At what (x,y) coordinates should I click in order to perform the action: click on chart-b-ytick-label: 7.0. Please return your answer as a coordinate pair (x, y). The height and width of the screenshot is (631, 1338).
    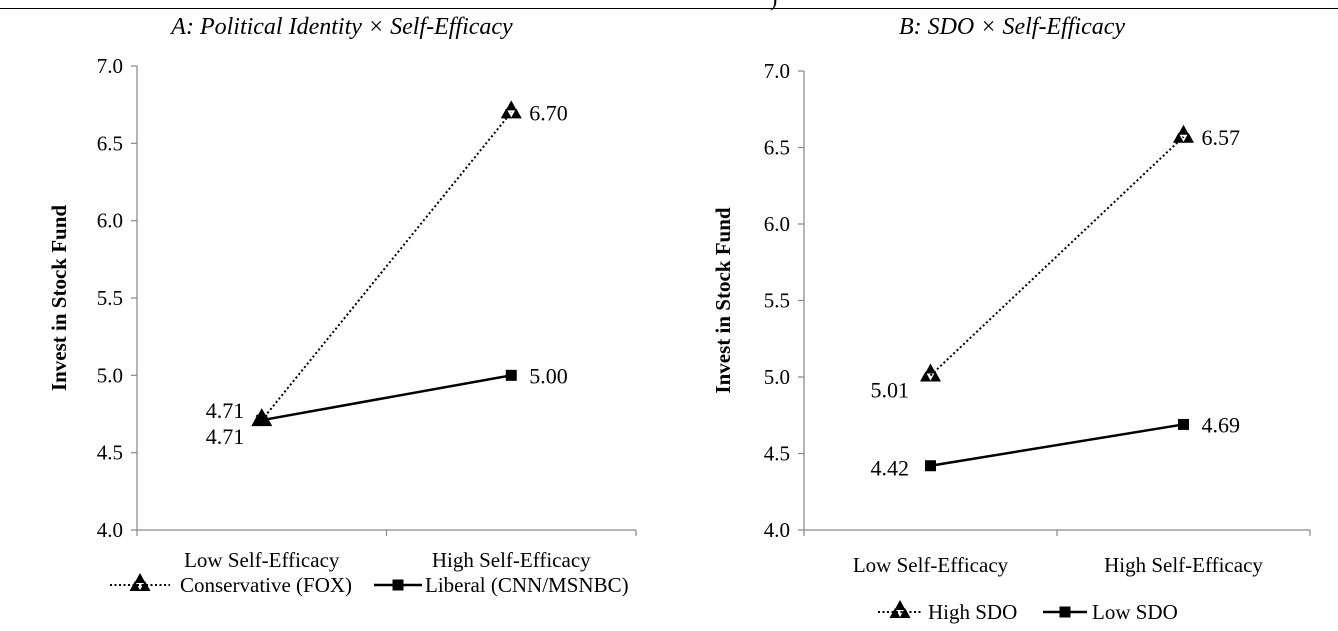
    Looking at the image, I should click on (777, 71).